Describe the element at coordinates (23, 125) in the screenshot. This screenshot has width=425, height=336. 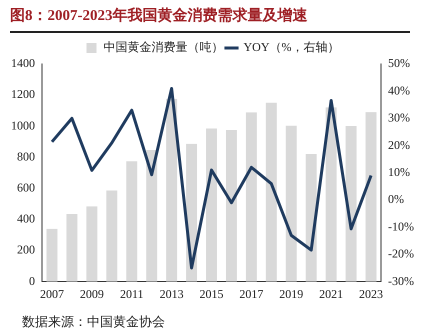
I see `y-tick-label: 1000` at that location.